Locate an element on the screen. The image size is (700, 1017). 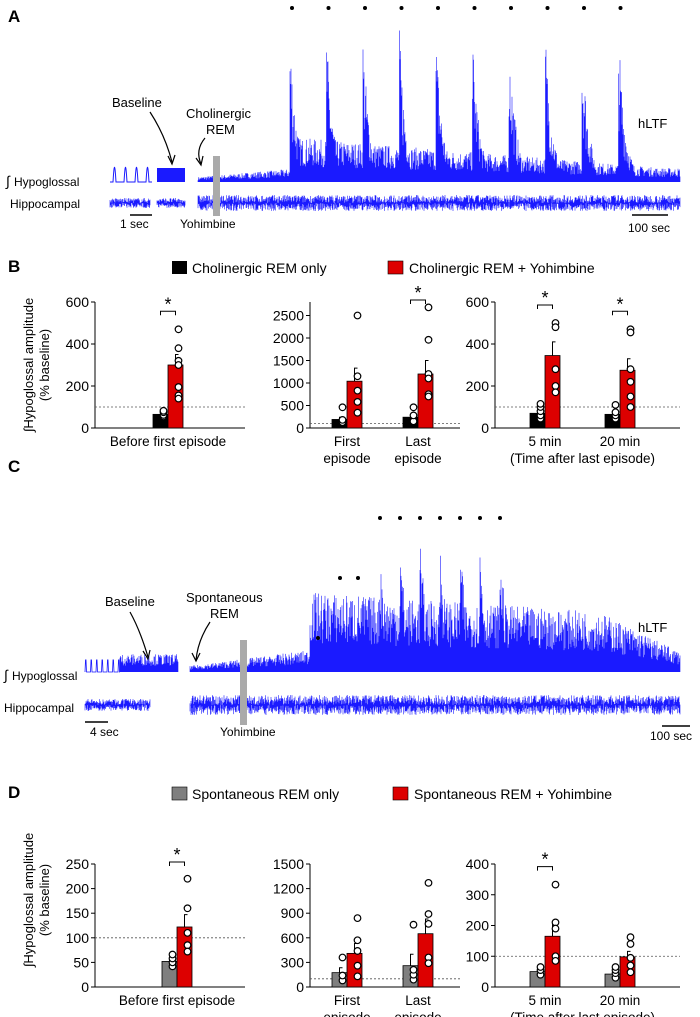
x-category-label: Last is located at coordinates (418, 441).